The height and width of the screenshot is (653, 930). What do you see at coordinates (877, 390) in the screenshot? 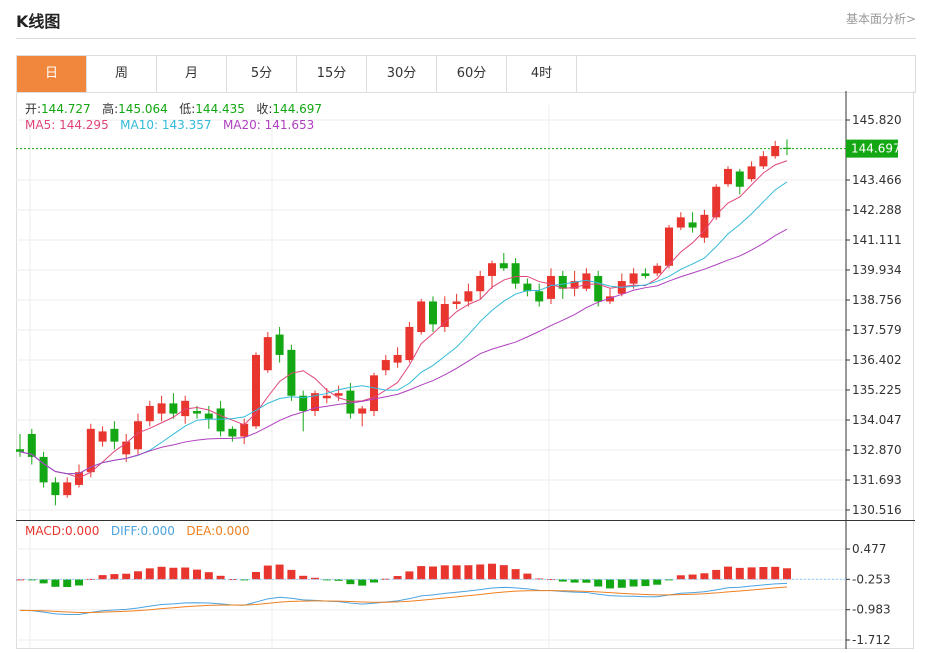
I see `price-tick-label: 135.225` at bounding box center [877, 390].